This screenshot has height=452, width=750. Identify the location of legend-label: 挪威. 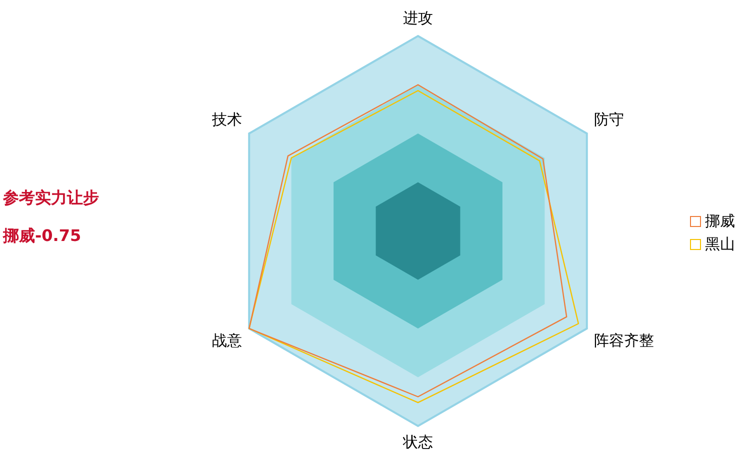
(720, 221).